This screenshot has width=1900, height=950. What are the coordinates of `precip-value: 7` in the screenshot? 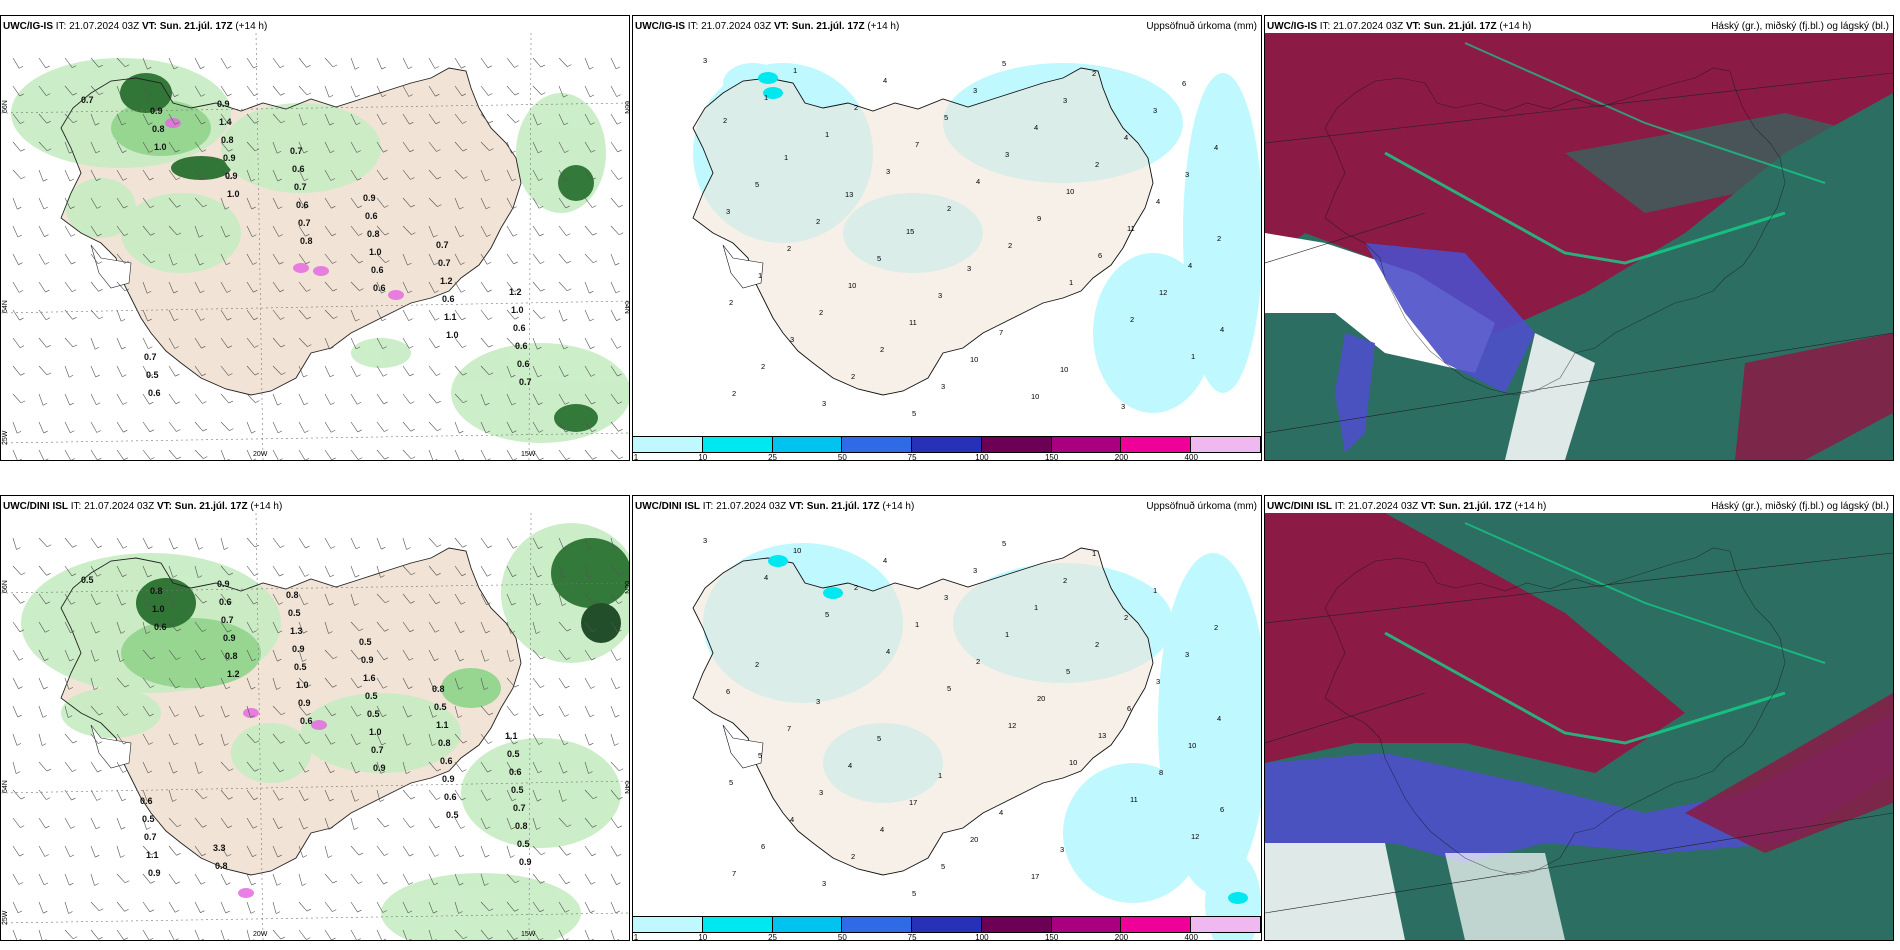 It's located at (789, 728).